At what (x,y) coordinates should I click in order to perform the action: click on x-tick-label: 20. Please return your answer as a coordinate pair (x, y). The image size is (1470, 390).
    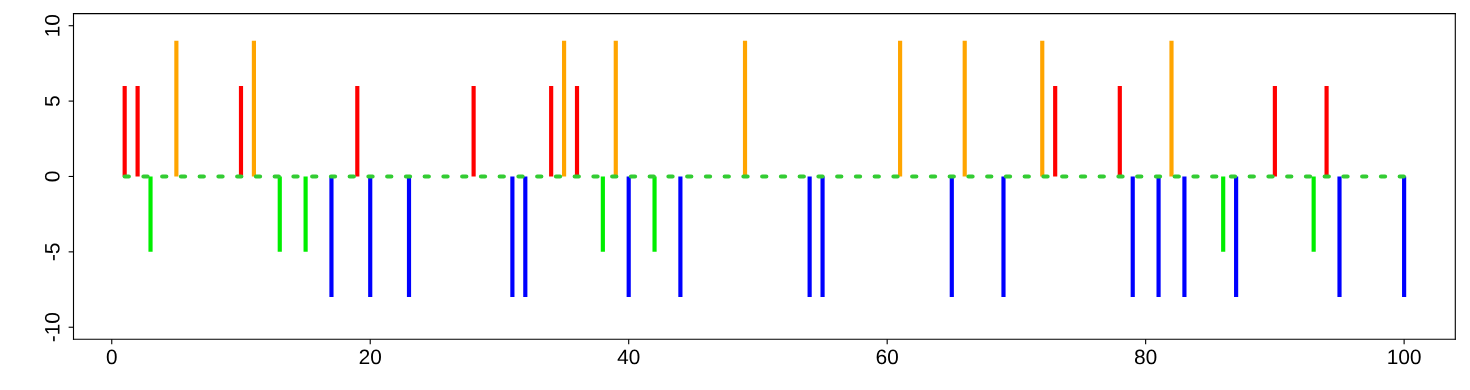
    Looking at the image, I should click on (370, 357).